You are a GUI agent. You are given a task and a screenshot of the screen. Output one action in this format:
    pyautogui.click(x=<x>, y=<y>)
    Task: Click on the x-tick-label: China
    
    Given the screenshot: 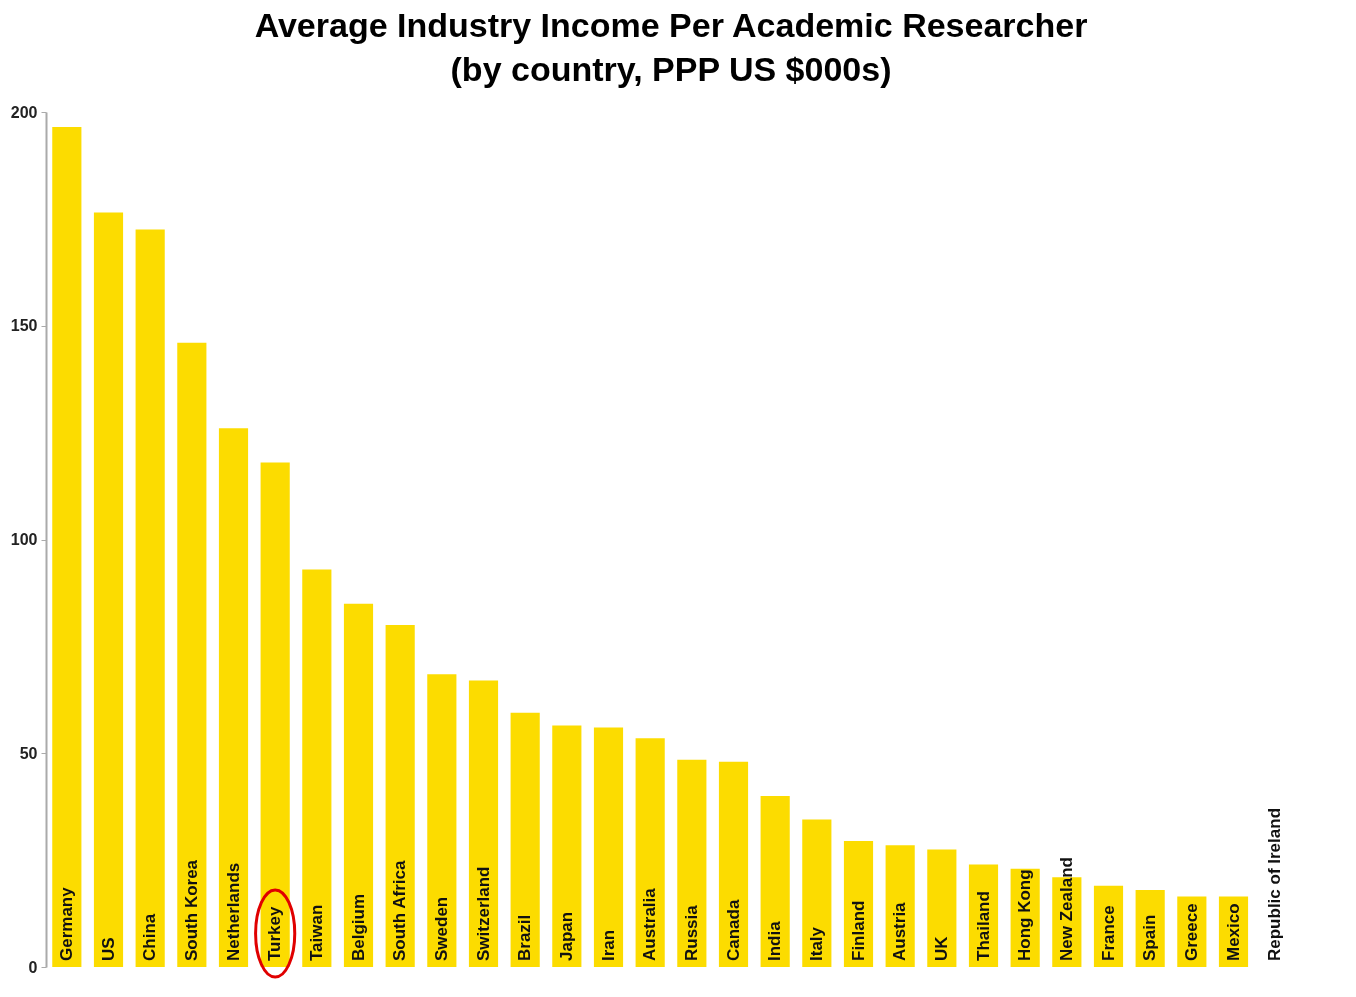 What is the action you would take?
    pyautogui.click(x=150, y=937)
    